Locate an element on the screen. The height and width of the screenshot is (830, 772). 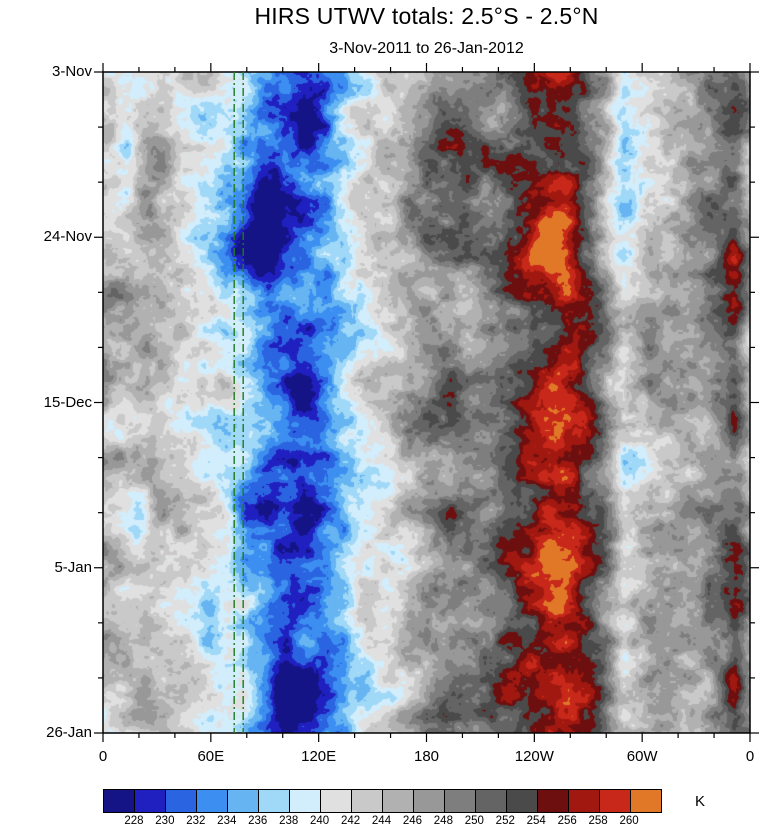
colorbar-label: 260 is located at coordinates (629, 821).